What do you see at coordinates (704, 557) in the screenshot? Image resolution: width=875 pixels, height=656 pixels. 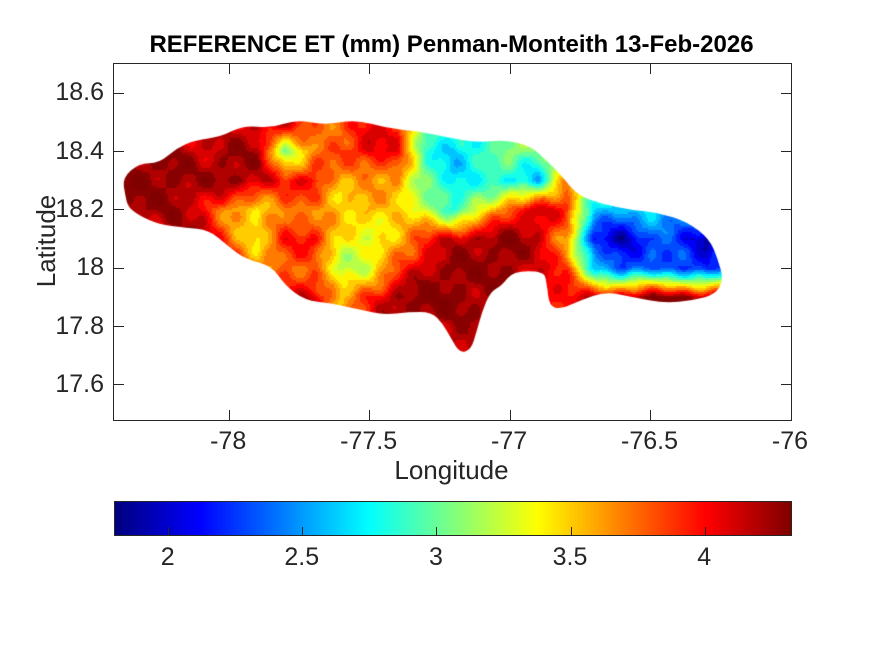 I see `colorbar-tick-label: 4` at bounding box center [704, 557].